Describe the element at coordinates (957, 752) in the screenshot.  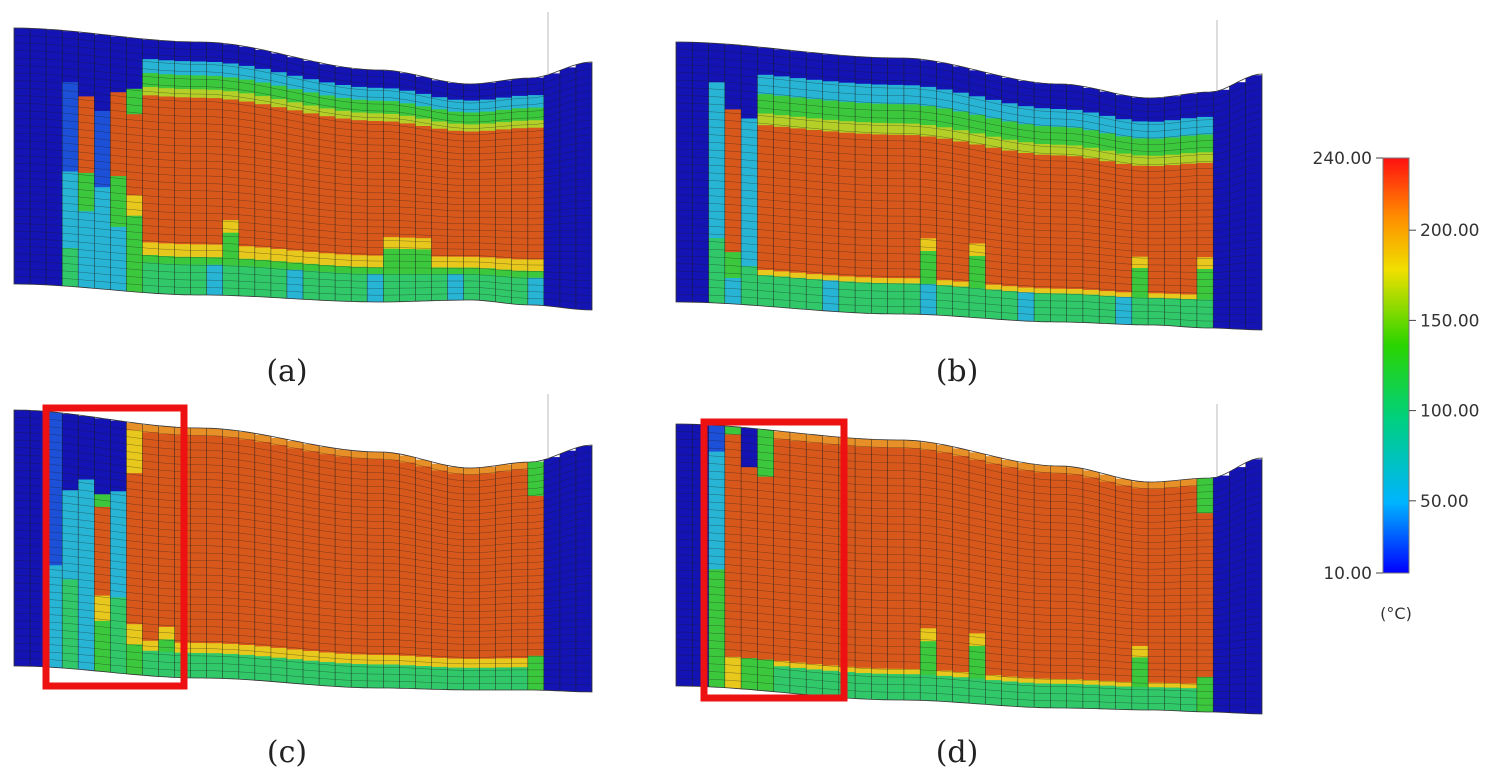
I see `caption-d: (d)` at that location.